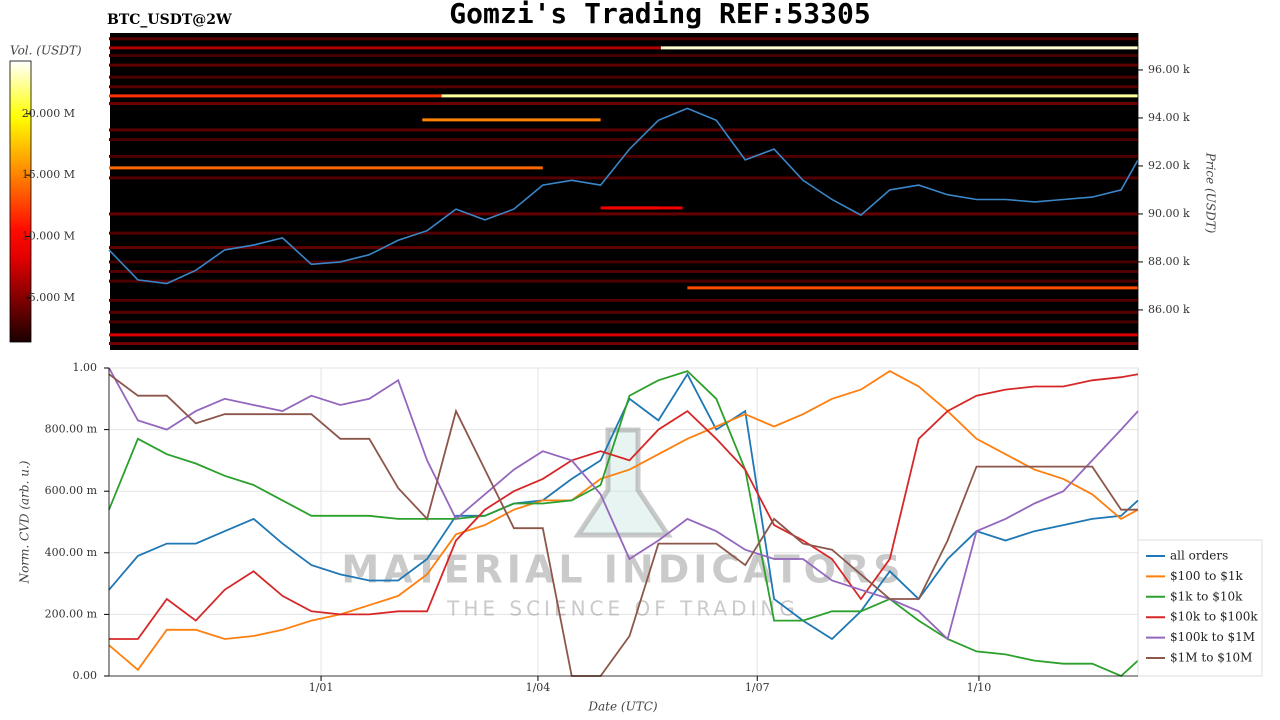 This screenshot has height=720, width=1280. Describe the element at coordinates (1169, 165) in the screenshot. I see `y-tick-label: 92.00 k` at that location.